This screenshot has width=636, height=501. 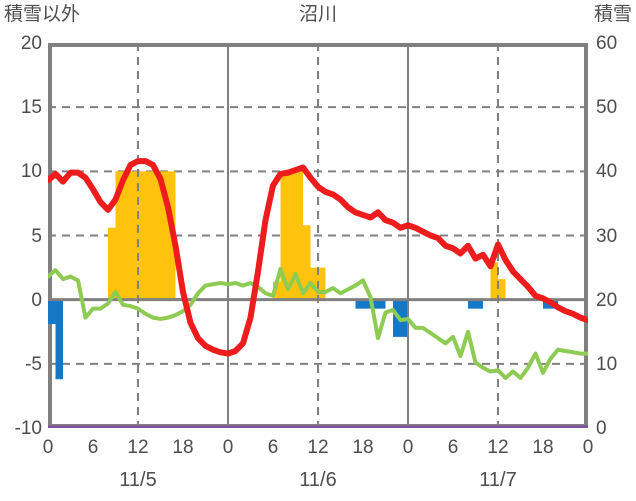 What do you see at coordinates (317, 14) in the screenshot?
I see `chart-title: 沼川` at bounding box center [317, 14].